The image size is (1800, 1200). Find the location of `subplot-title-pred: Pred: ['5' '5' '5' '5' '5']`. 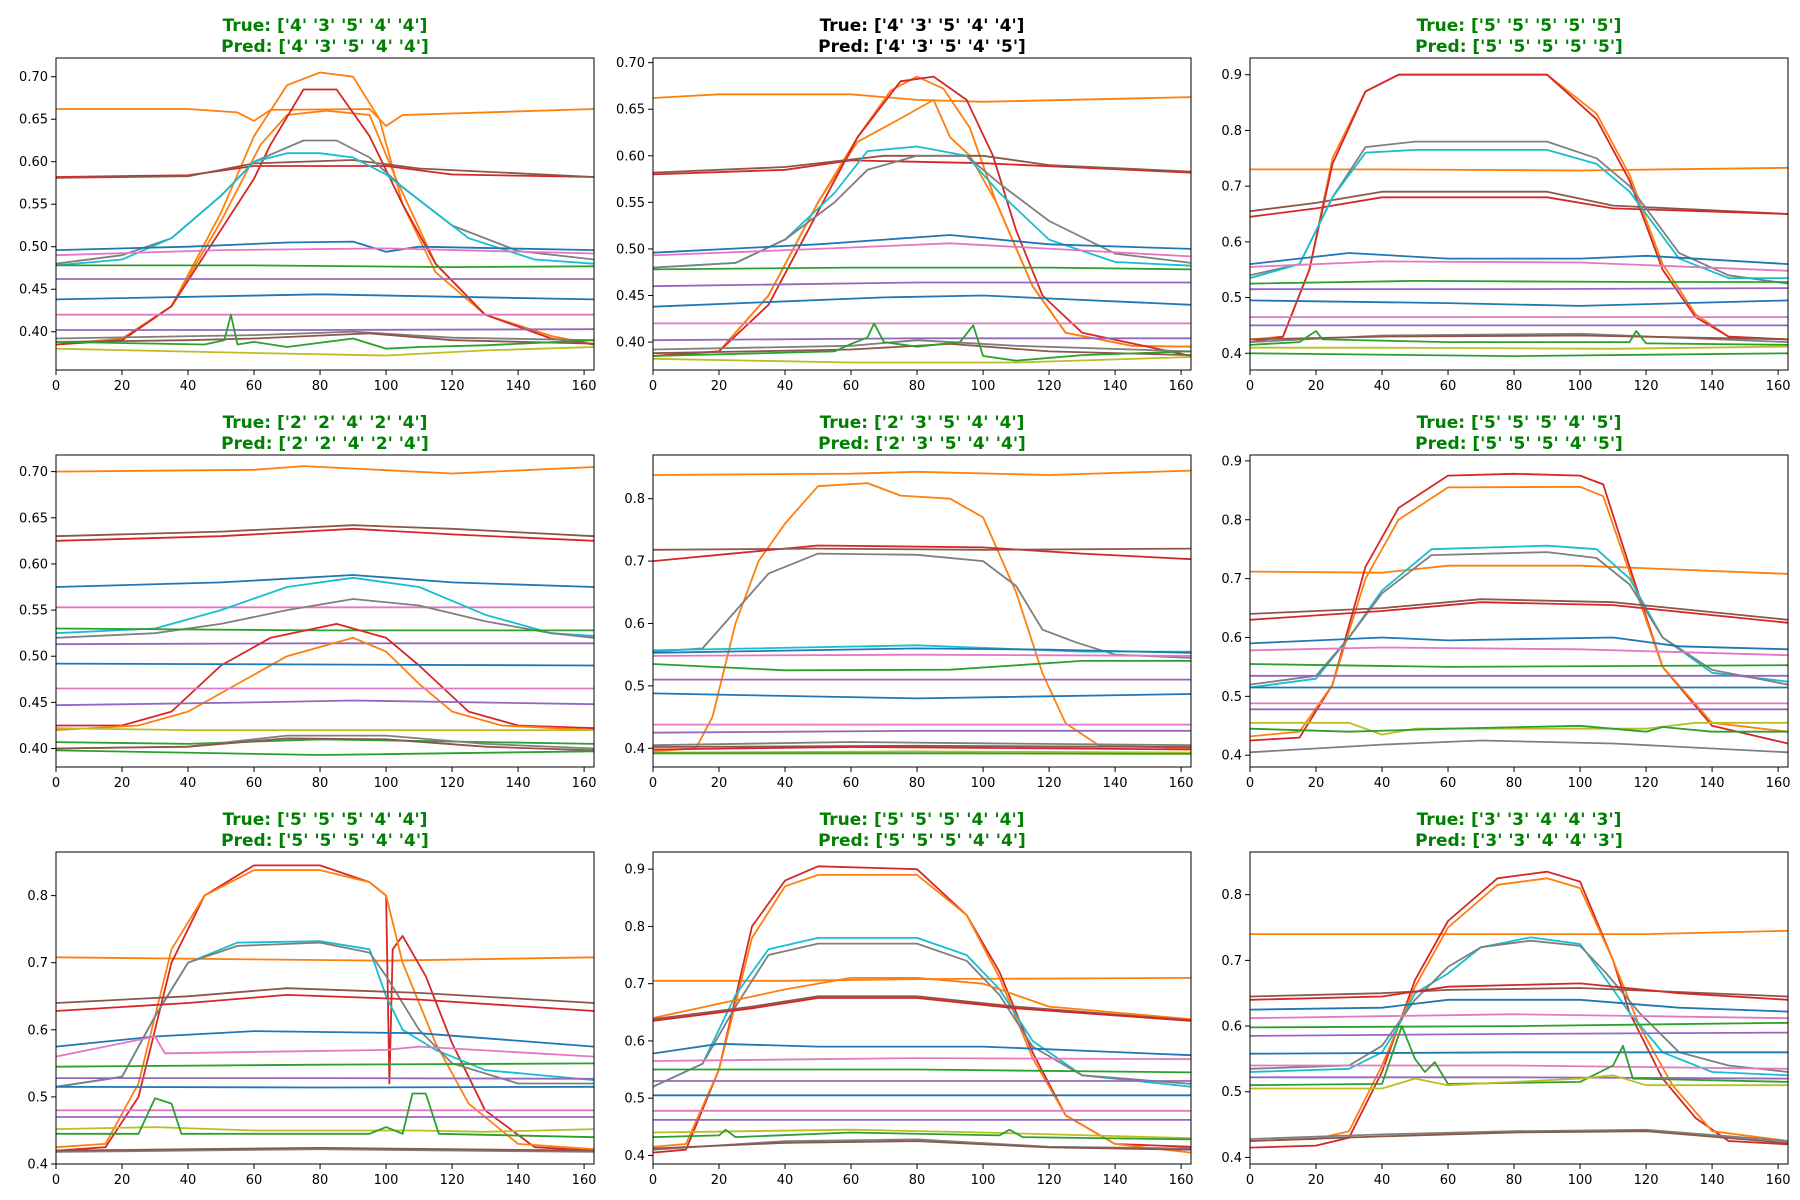

subplot-title-pred: Pred: ['5' '5' '5' '5' '5'] is located at coordinates (1519, 47).